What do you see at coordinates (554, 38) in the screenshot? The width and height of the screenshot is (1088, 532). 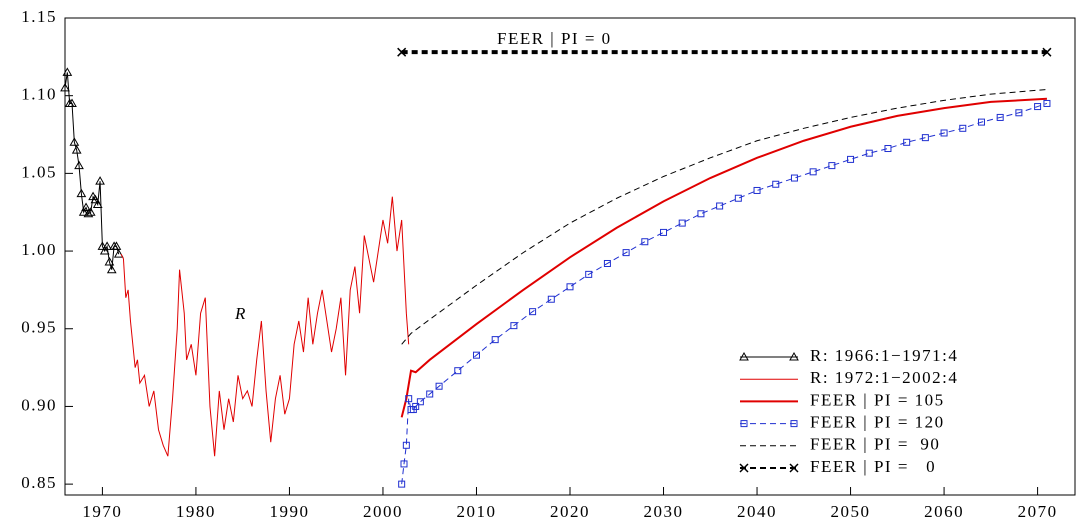 I see `annotation: FEER | PI = 0` at bounding box center [554, 38].